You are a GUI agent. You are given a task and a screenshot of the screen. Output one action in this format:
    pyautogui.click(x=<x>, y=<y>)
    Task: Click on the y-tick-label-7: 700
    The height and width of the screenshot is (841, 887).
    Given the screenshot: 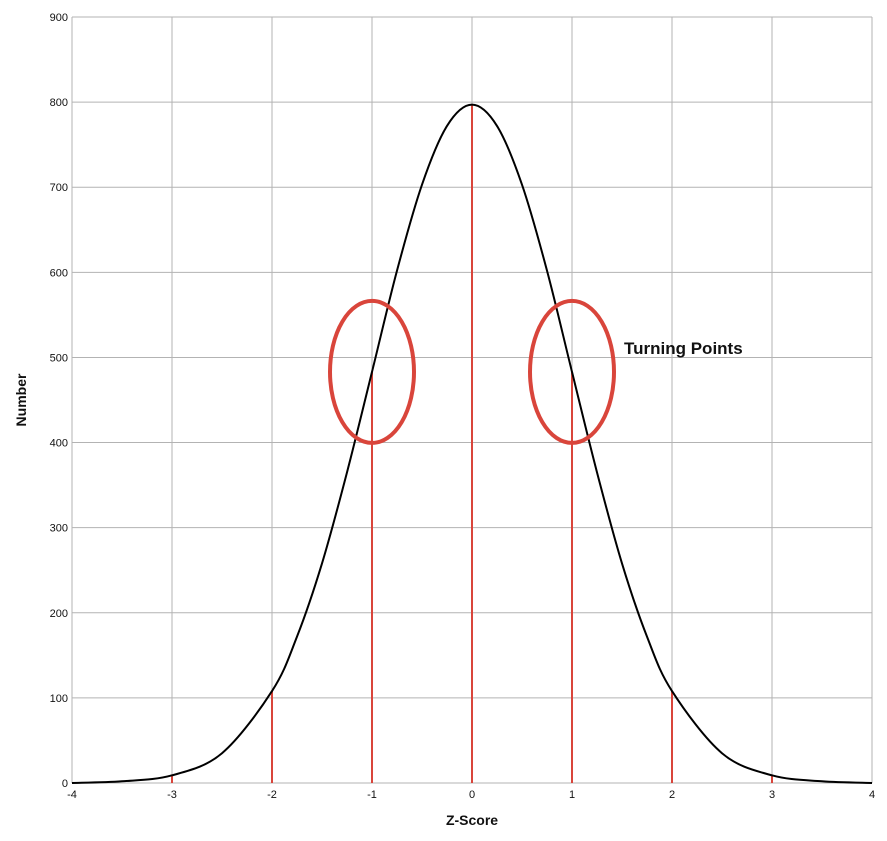 What is the action you would take?
    pyautogui.click(x=59, y=188)
    